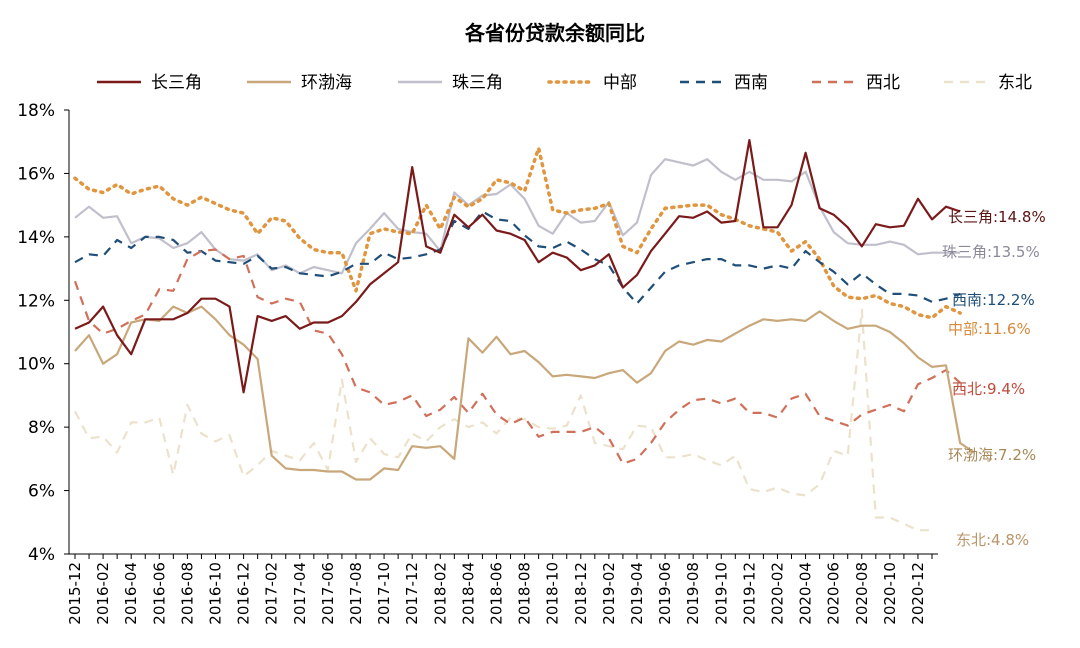 The height and width of the screenshot is (648, 1080). Describe the element at coordinates (721, 593) in the screenshot. I see `x-tick-label: 2019-10` at that location.